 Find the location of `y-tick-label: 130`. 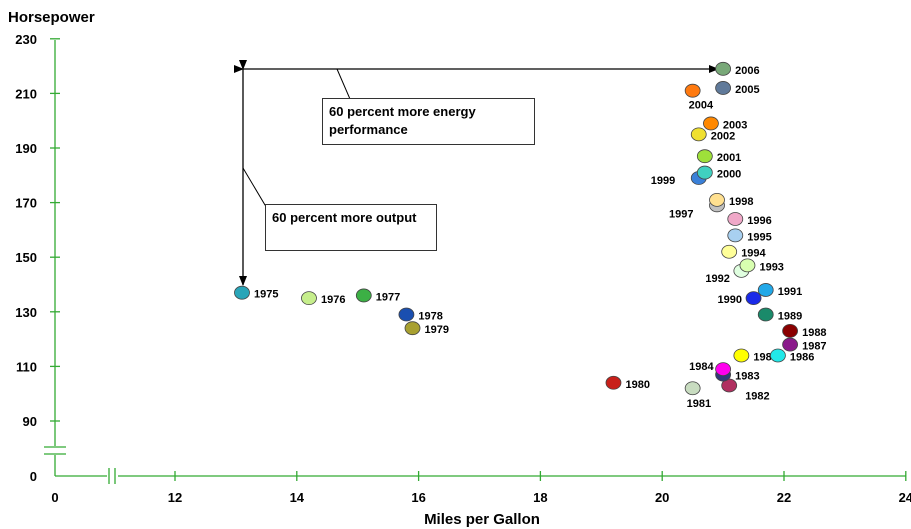

y-tick-label: 130 is located at coordinates (26, 312).